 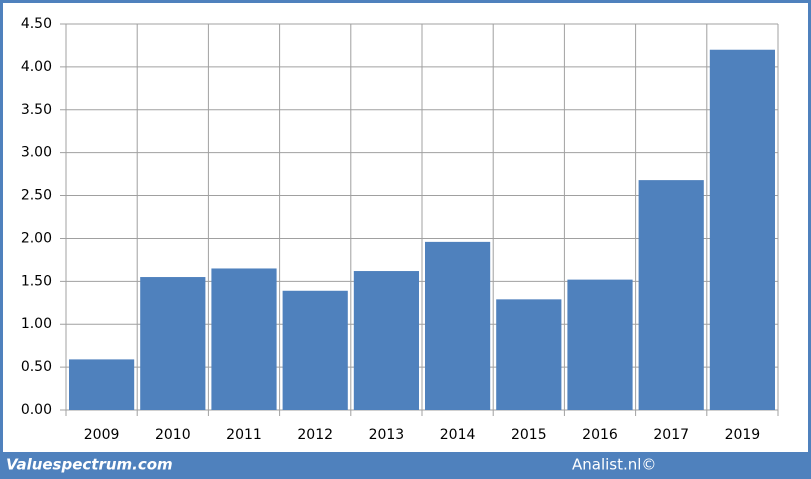 What do you see at coordinates (36, 153) in the screenshot?
I see `y-tick-label: 3.00` at bounding box center [36, 153].